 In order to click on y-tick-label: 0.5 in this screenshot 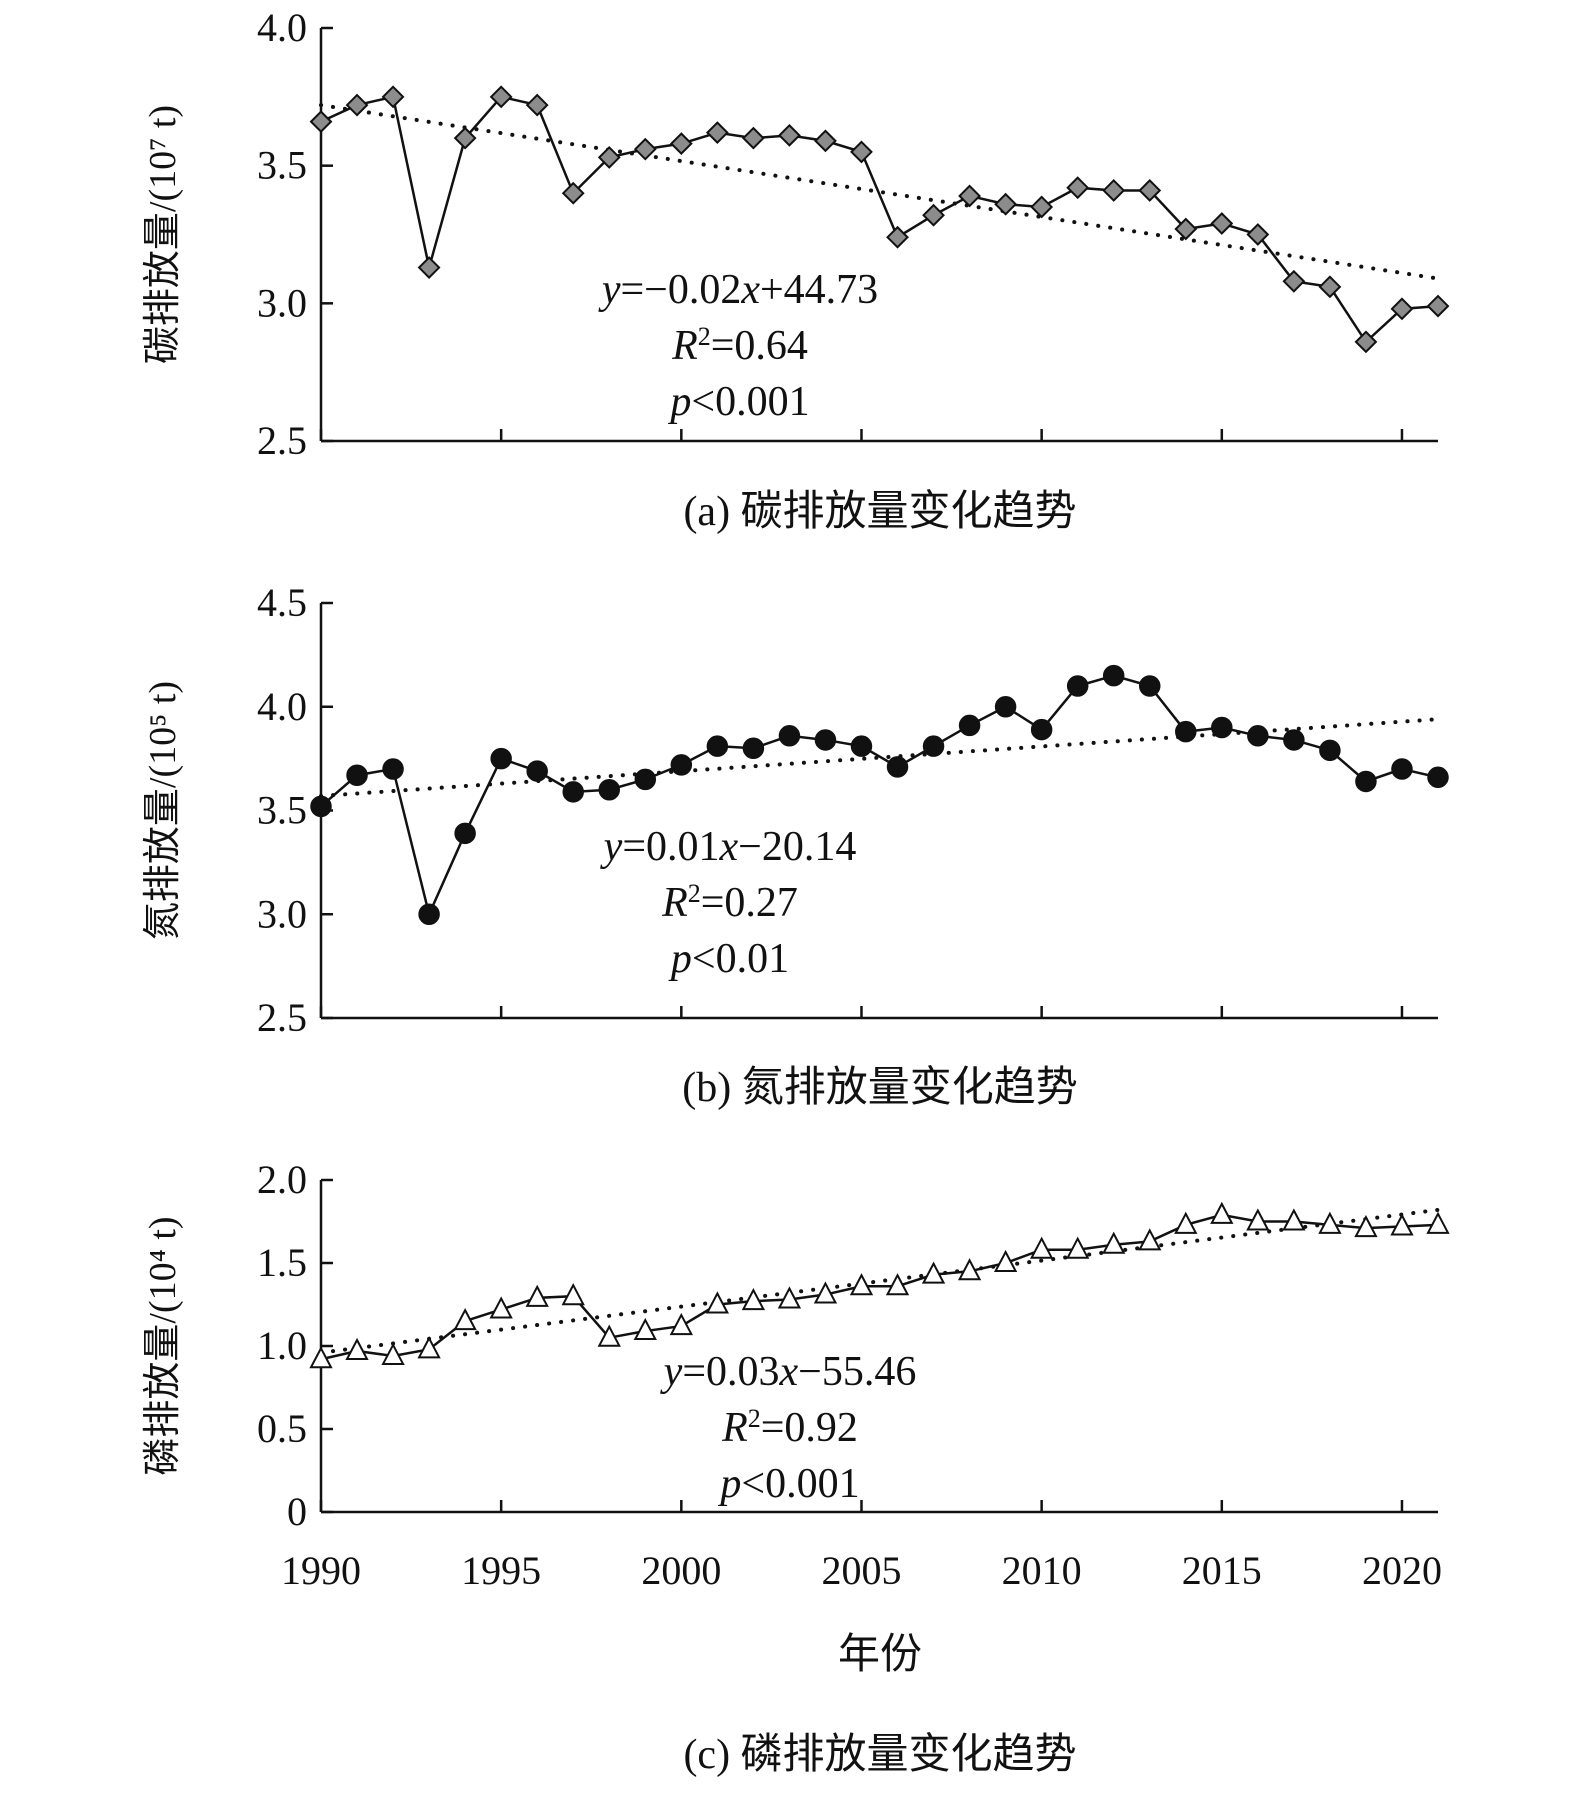, I will do `click(282, 1428)`.